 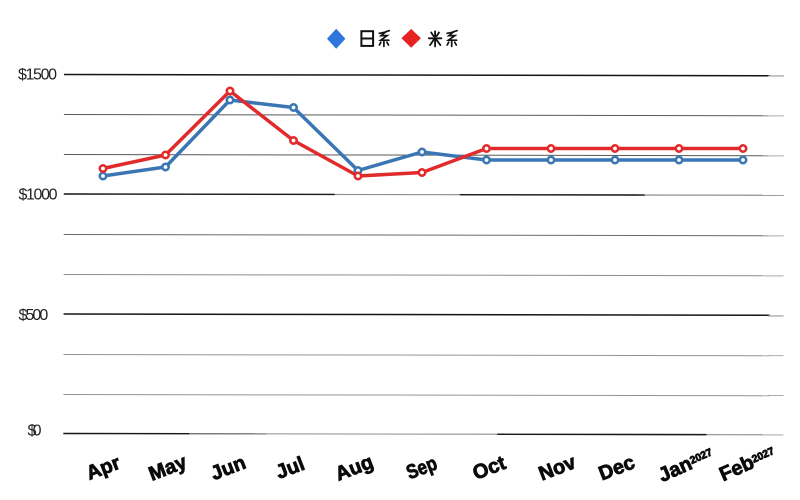 I want to click on svg-text: $1500, so click(x=37, y=75).